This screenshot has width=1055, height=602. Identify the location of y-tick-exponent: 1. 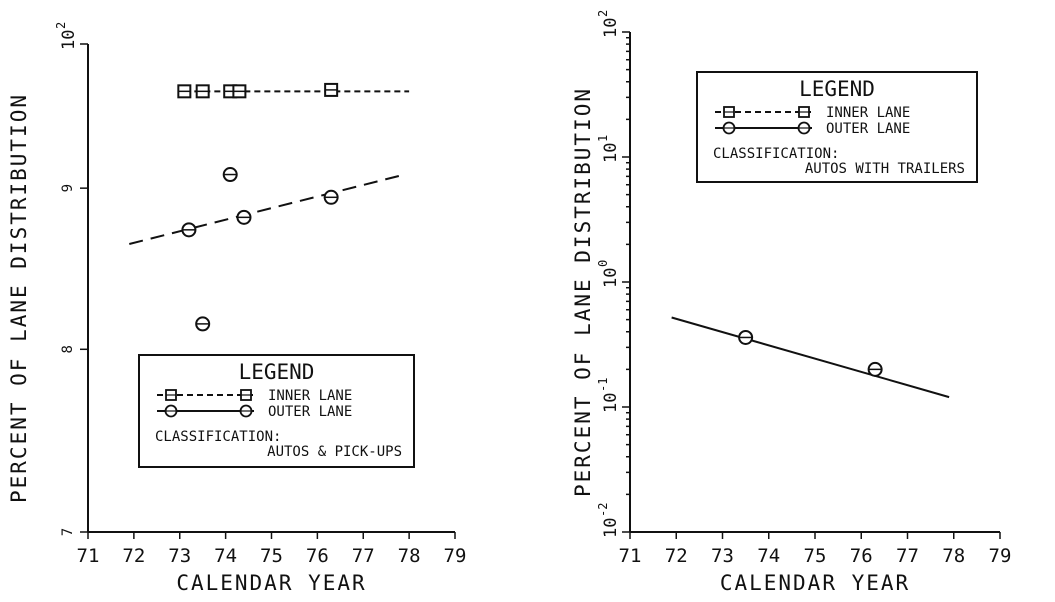
(603, 138).